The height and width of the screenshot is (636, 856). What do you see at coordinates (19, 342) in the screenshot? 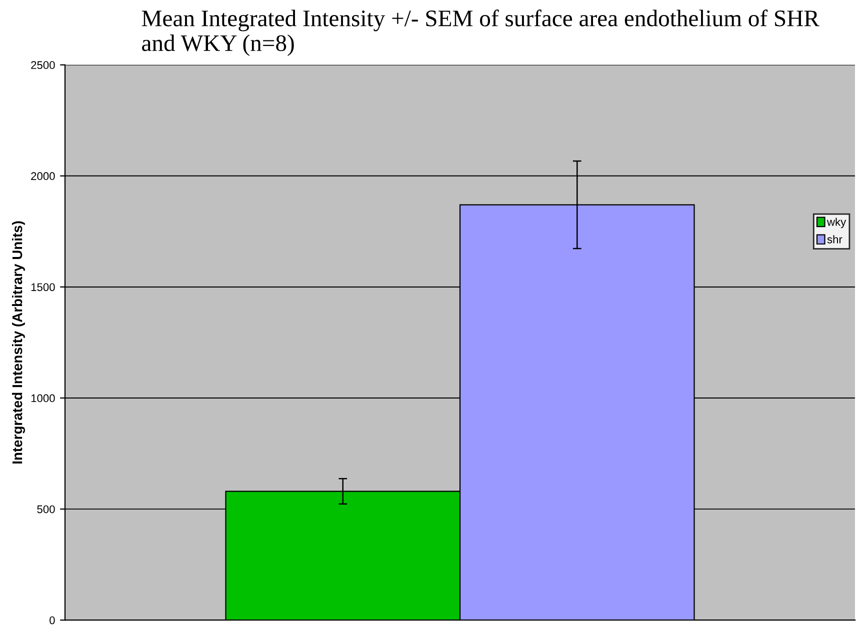
I see `y-axis-title: Intergrated Intensity (Arbitrary Units)` at bounding box center [19, 342].